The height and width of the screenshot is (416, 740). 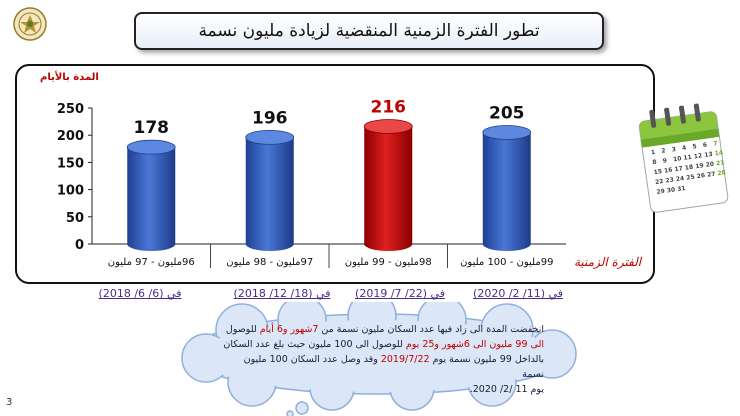 What do you see at coordinates (389, 107) in the screenshot?
I see `data-label: 216` at bounding box center [389, 107].